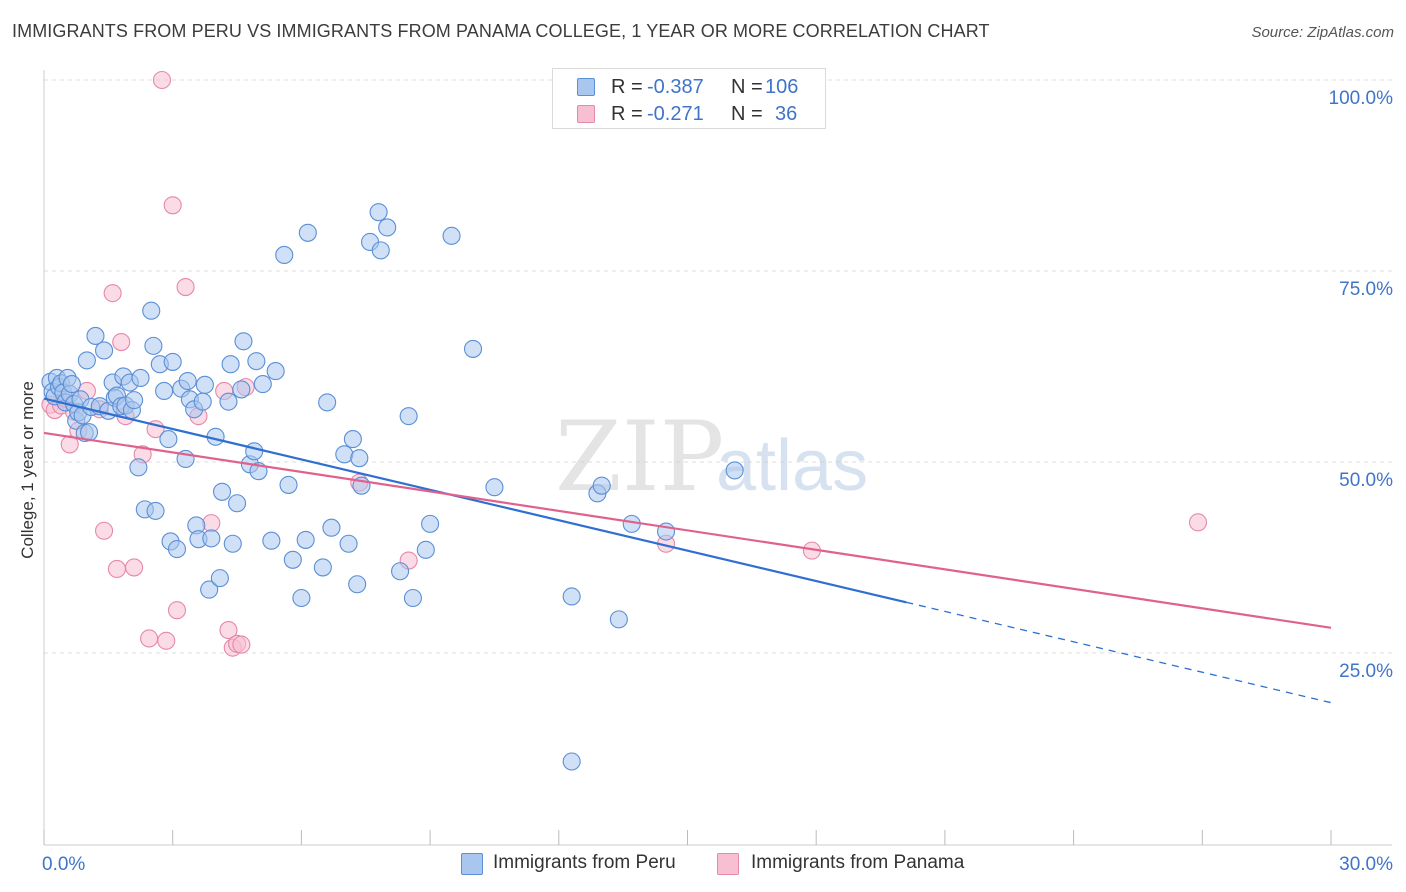  I want to click on y-tick-label: 50.0%, so click(1366, 480).